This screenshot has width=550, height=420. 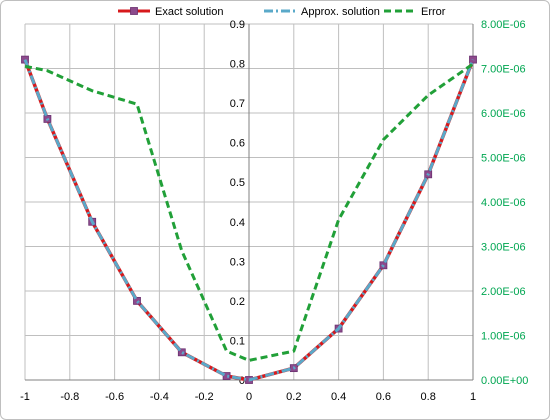 What do you see at coordinates (293, 397) in the screenshot?
I see `x-tick-label: 0.2` at bounding box center [293, 397].